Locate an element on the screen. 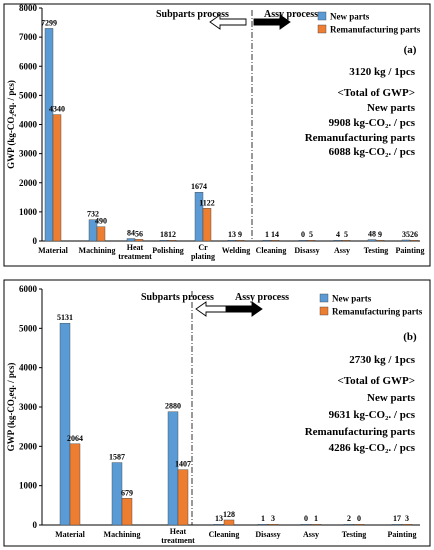  data-label: 56 is located at coordinates (139, 233).